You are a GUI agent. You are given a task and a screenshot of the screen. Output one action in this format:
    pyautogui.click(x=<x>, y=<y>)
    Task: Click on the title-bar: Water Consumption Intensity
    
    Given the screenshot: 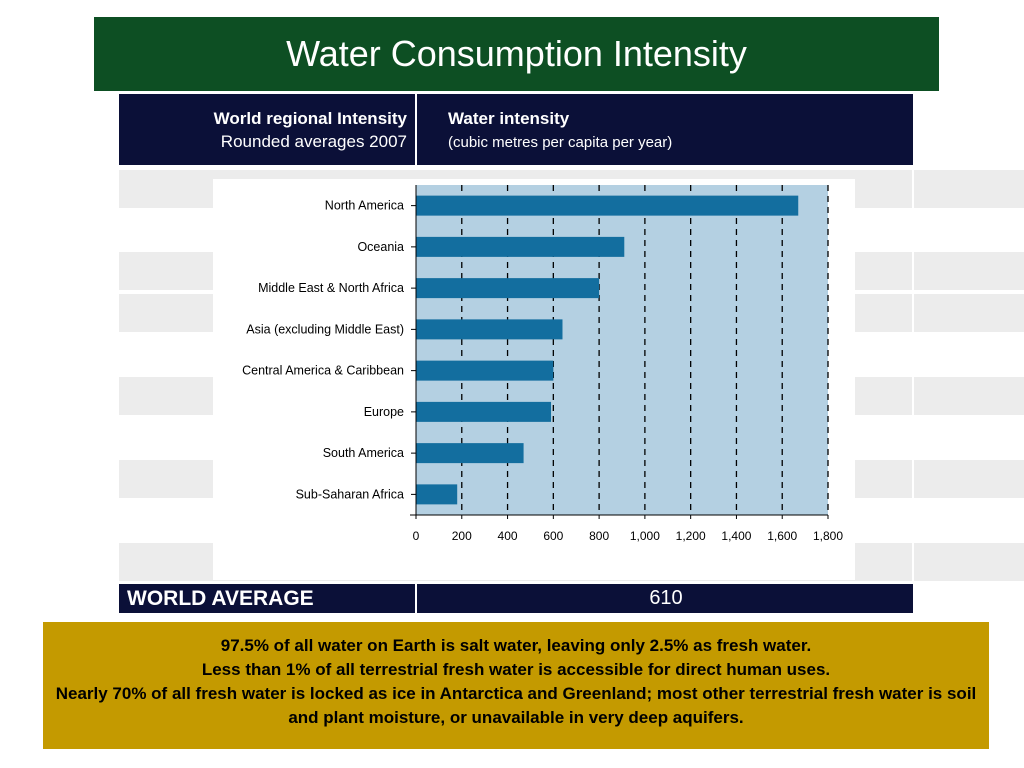 What is the action you would take?
    pyautogui.click(x=516, y=54)
    